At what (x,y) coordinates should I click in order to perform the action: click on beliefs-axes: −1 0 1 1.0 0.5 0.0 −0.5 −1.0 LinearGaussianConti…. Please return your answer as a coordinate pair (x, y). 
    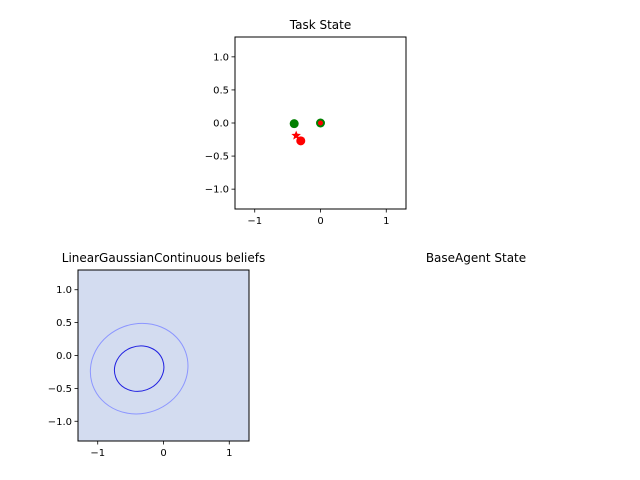
    Looking at the image, I should click on (157, 355).